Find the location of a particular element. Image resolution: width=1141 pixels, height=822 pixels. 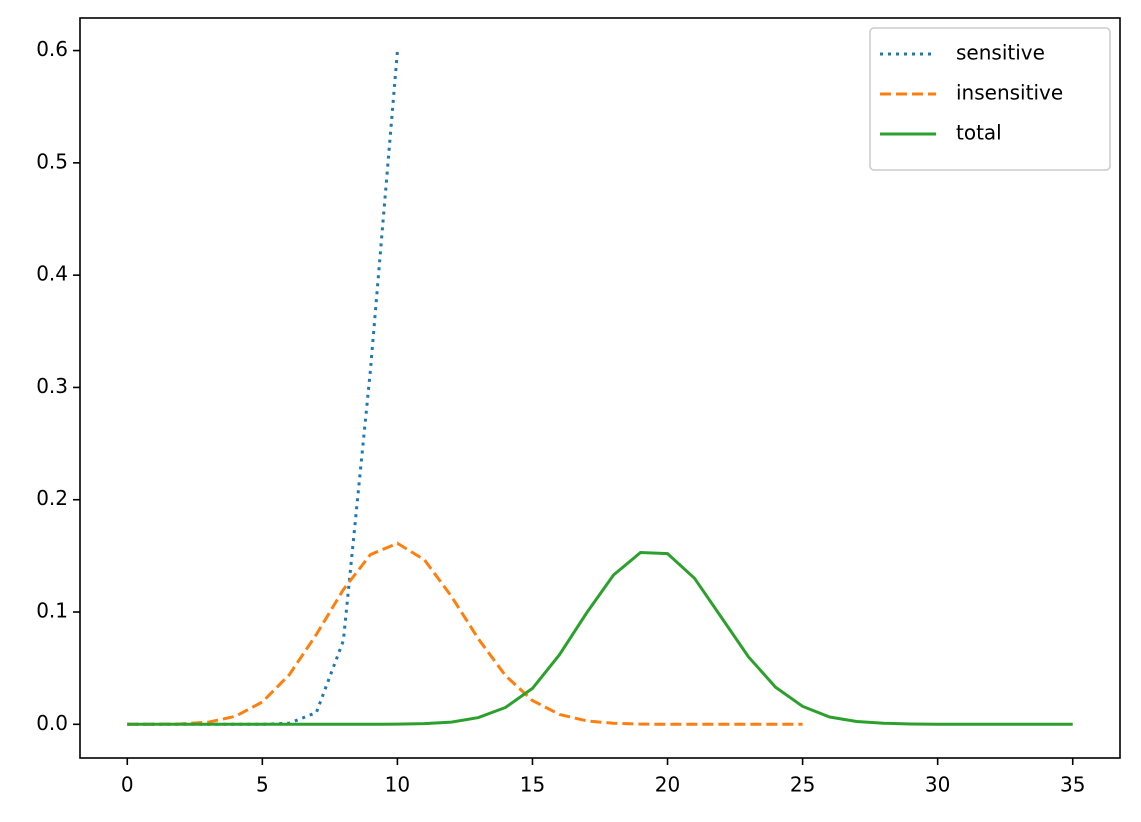

line-series is located at coordinates (465, 633).